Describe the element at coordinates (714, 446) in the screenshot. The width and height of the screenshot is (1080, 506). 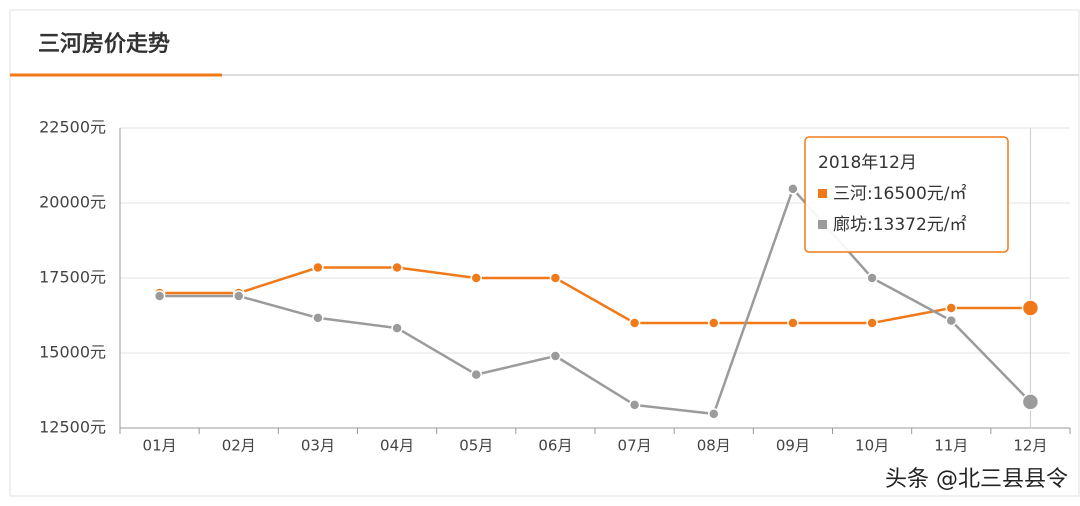
I see `x-tick-label: 08月` at that location.